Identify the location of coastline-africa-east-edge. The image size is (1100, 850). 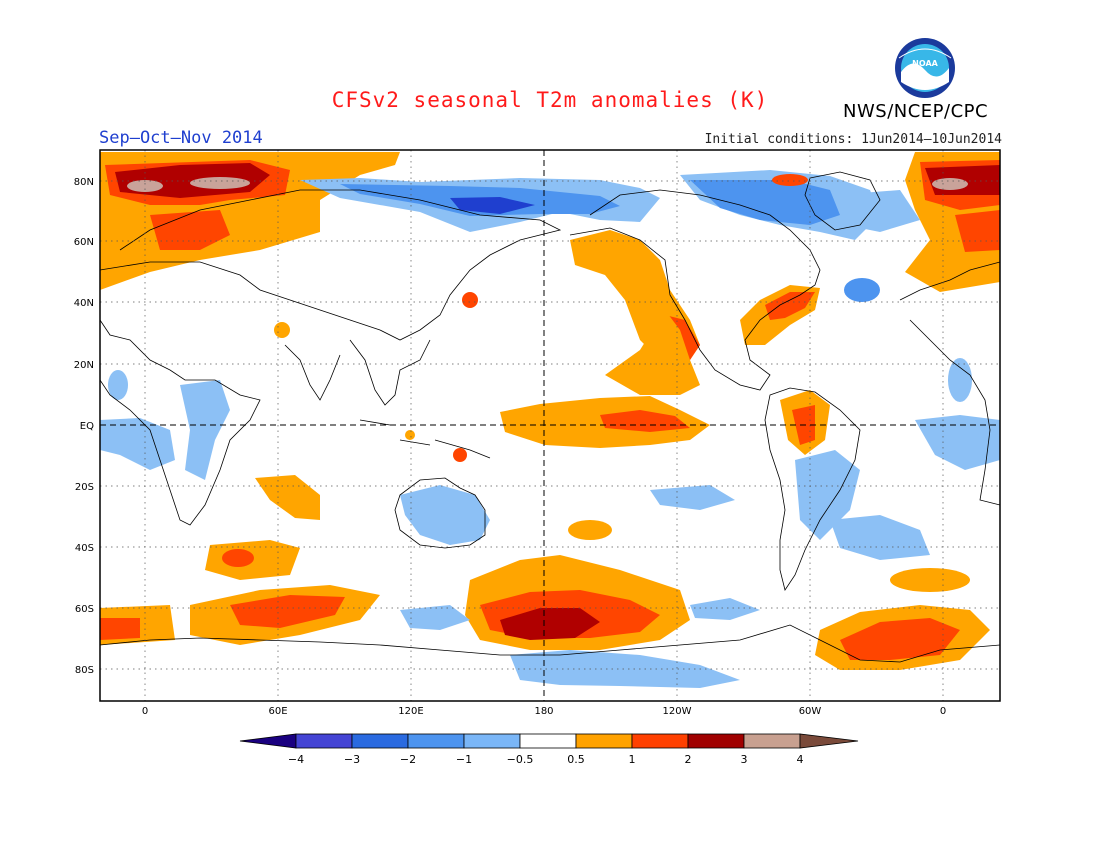
(955, 412).